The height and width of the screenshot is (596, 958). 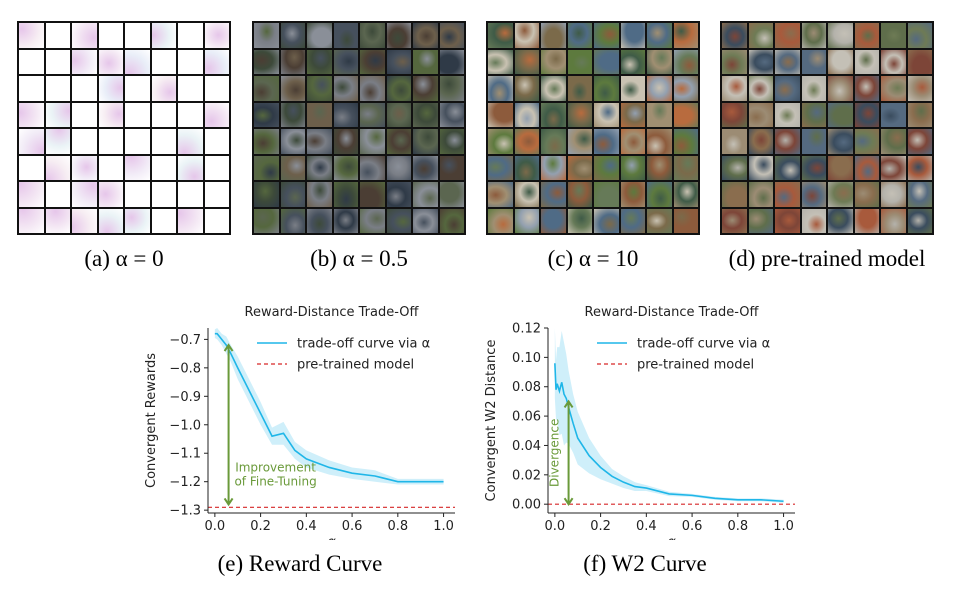 What do you see at coordinates (185, 340) in the screenshot?
I see `y-tick-label: −0.7` at bounding box center [185, 340].